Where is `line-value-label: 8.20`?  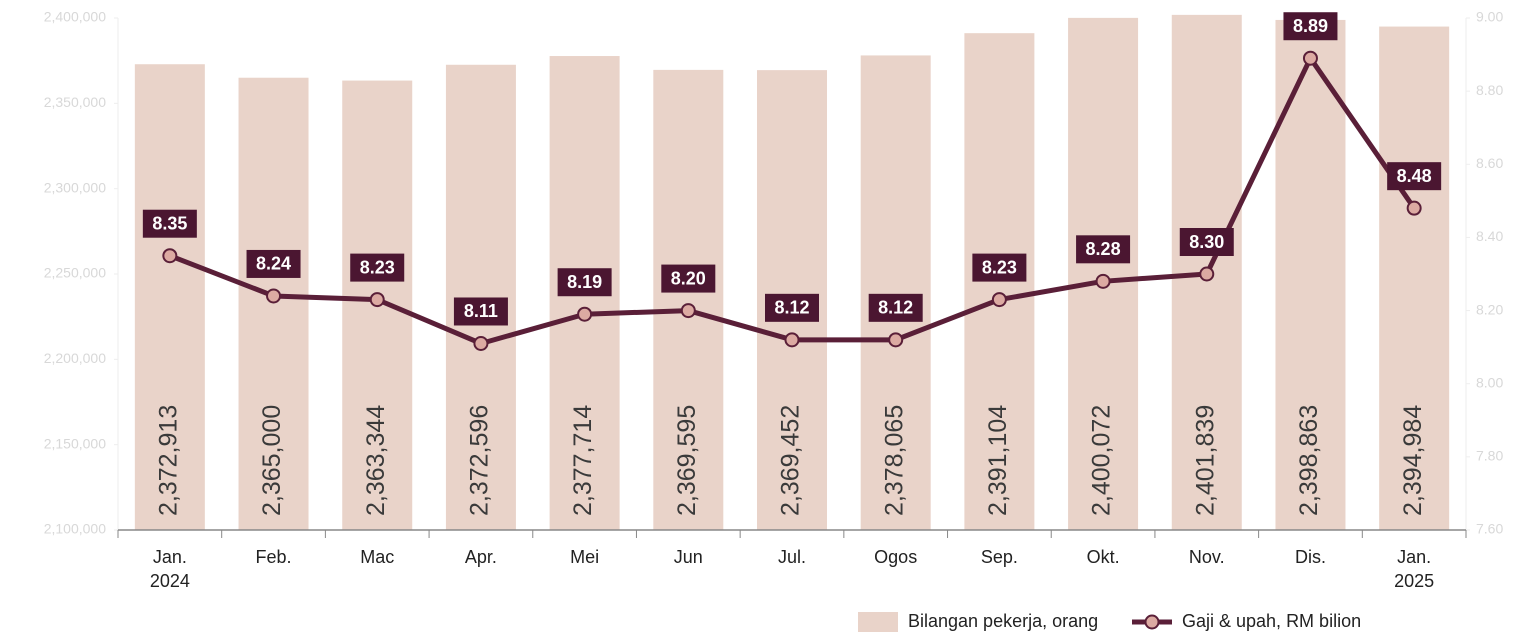 line-value-label: 8.20 is located at coordinates (688, 278).